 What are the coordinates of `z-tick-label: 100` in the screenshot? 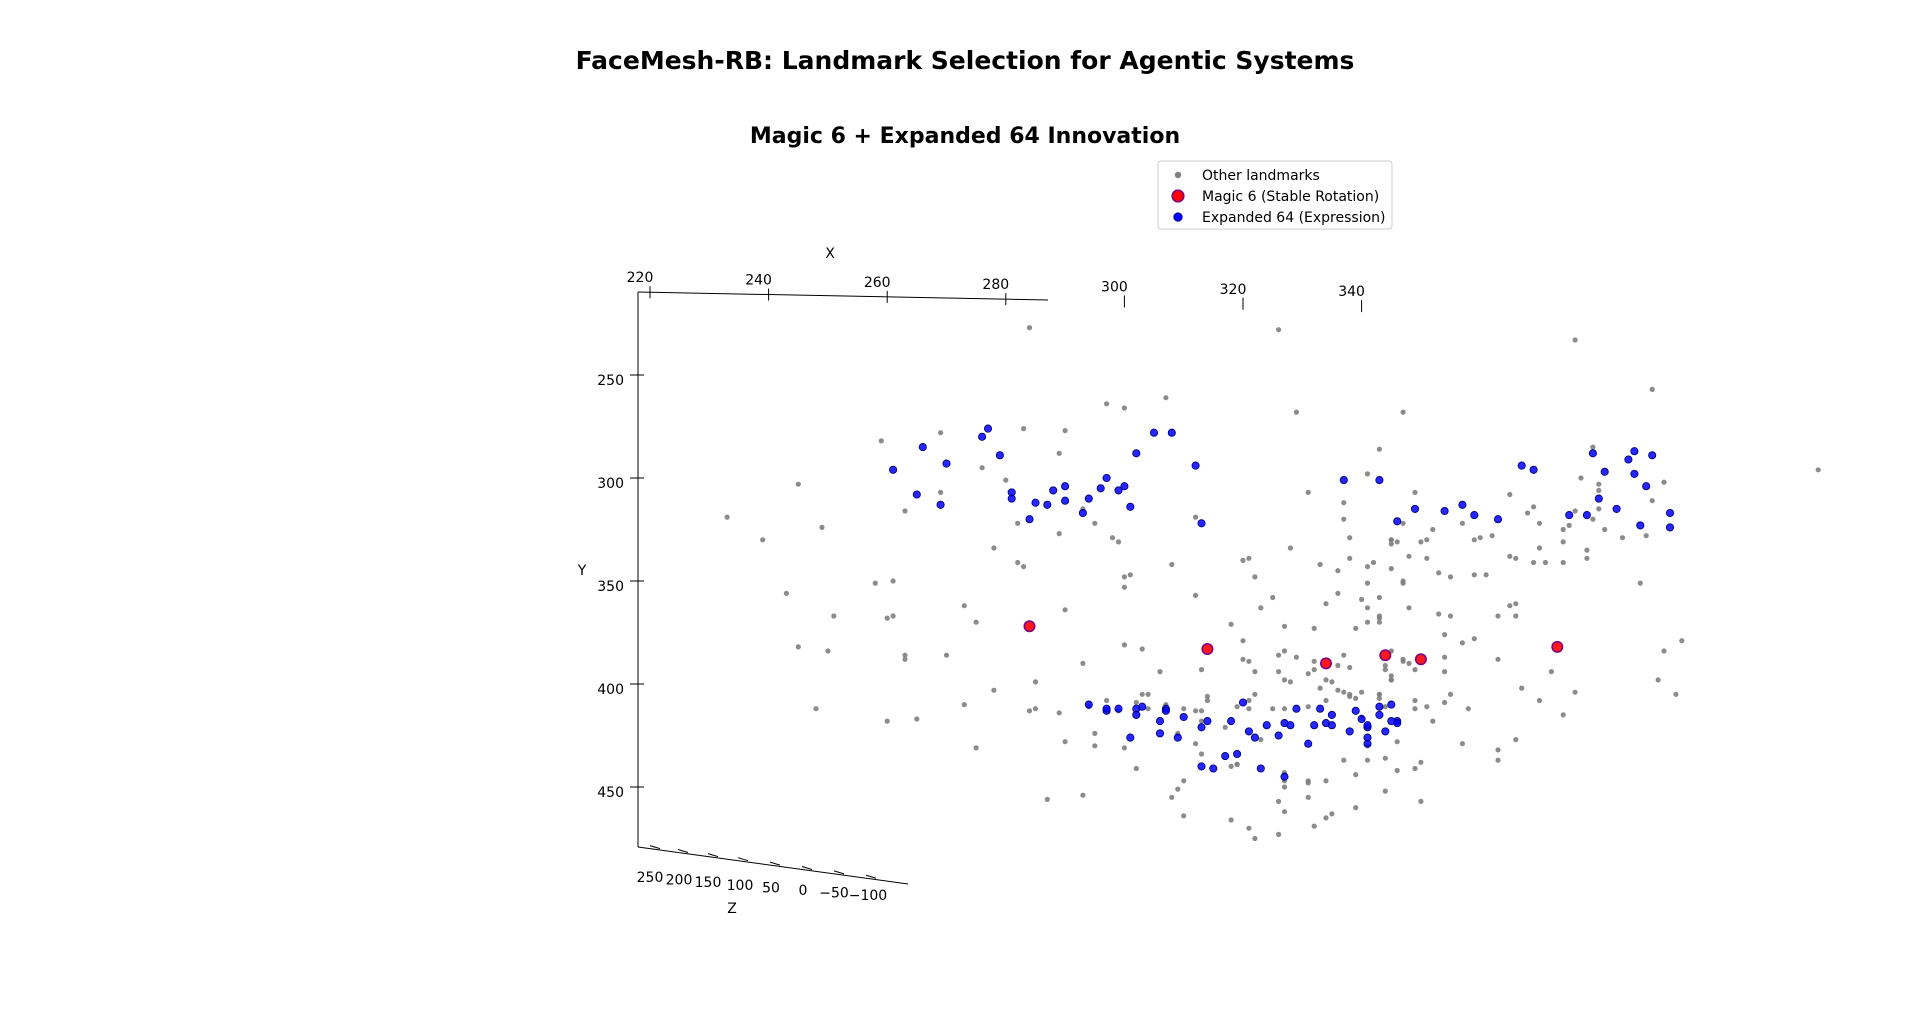 It's located at (740, 886).